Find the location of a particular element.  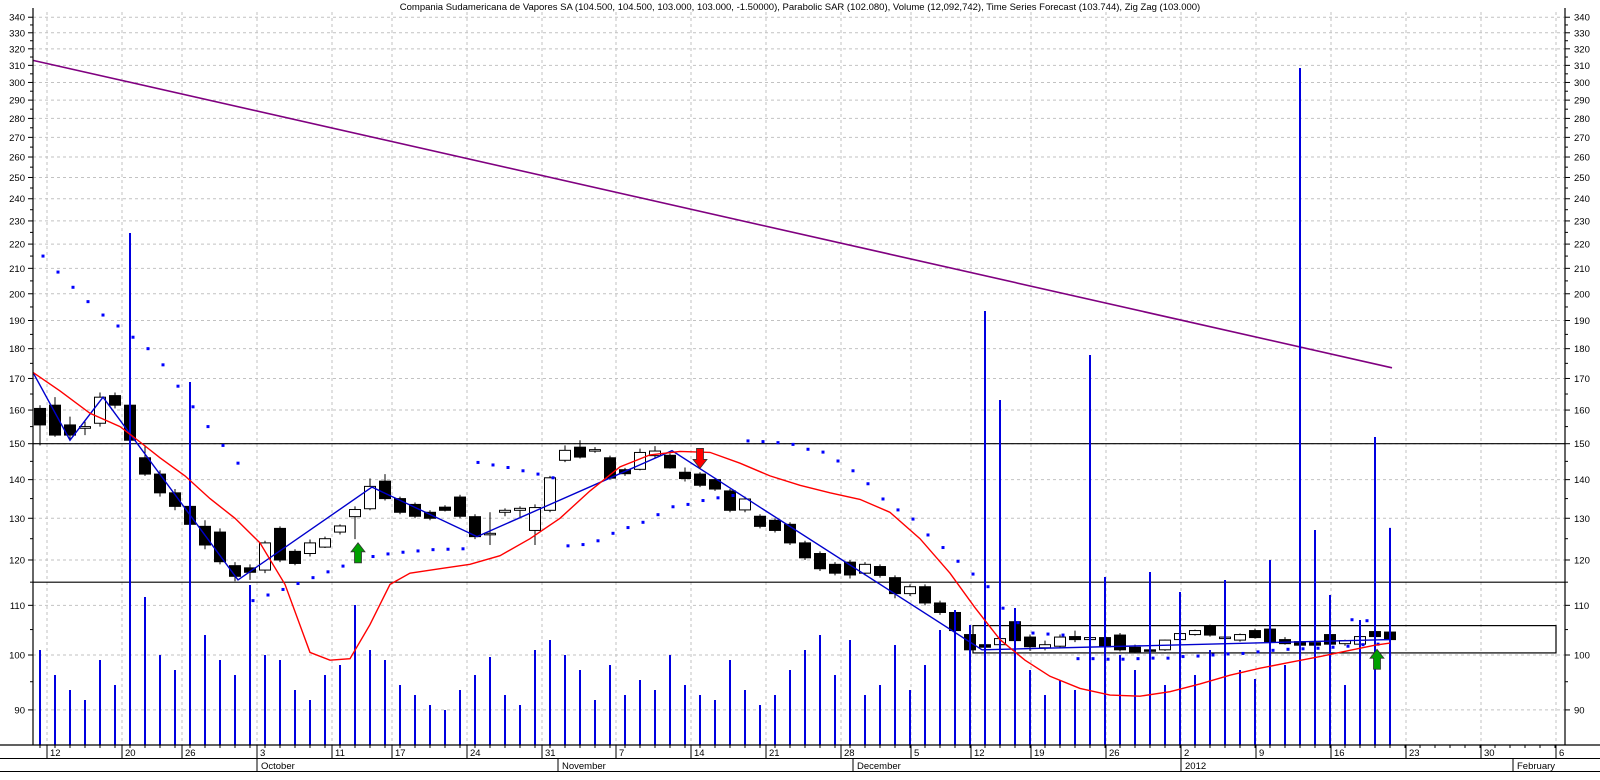

buy-arrow-icon is located at coordinates (1377, 659).